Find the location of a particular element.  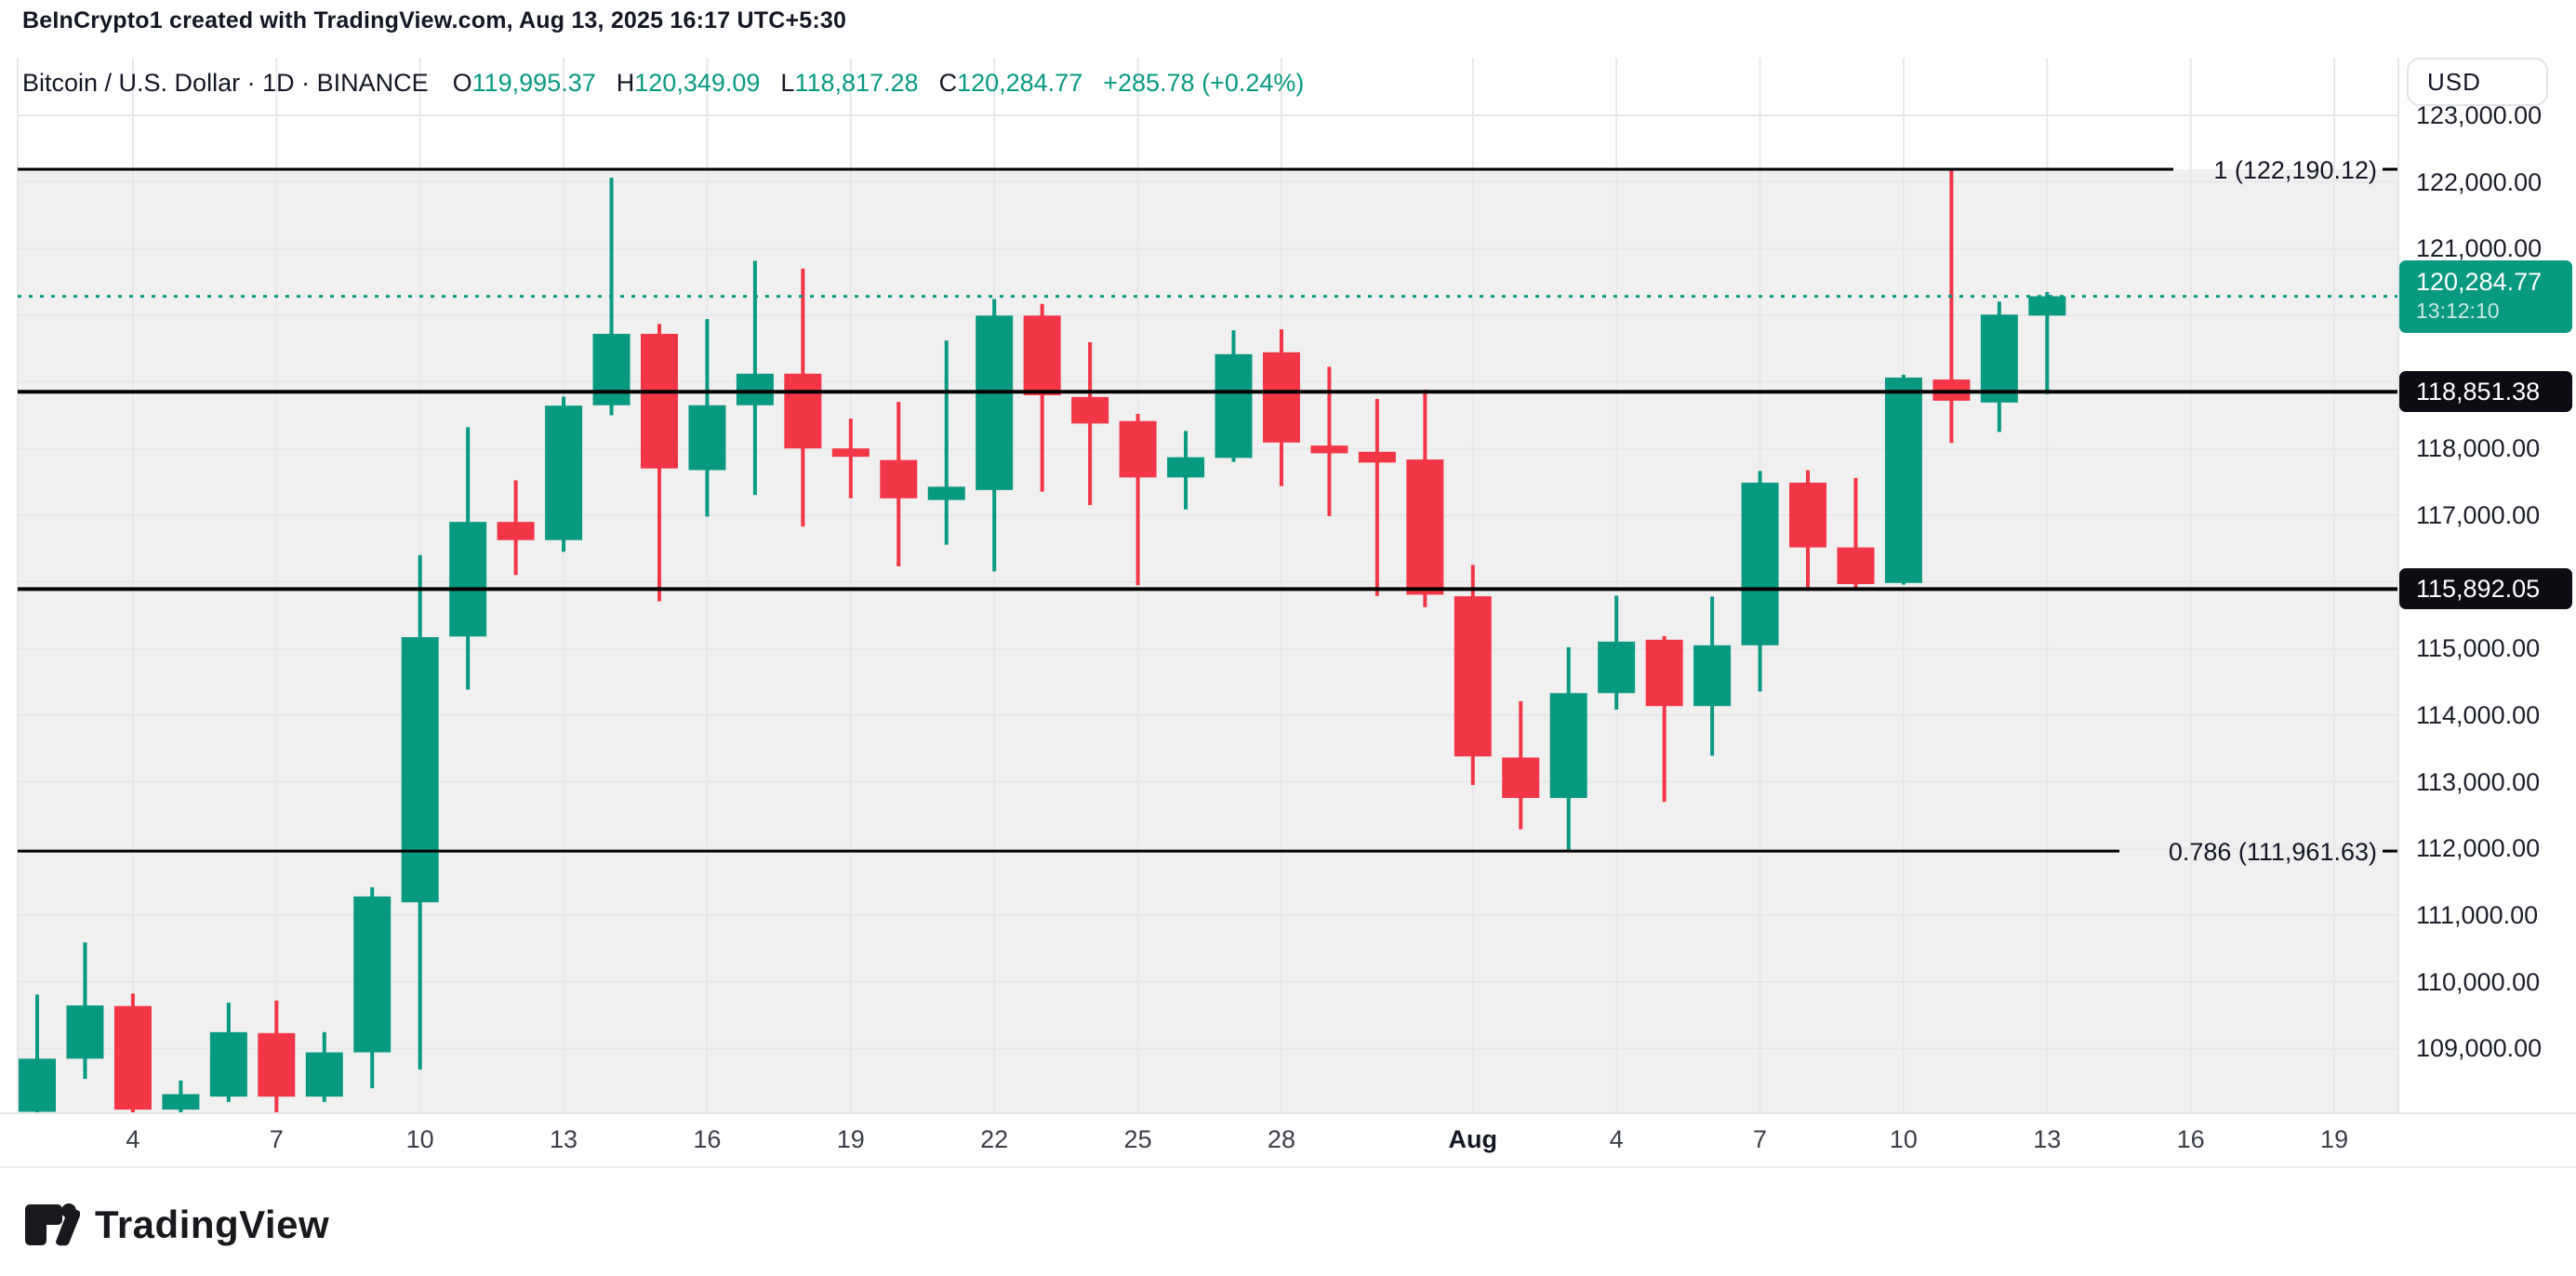

price-tick-label: 111,000.00 is located at coordinates (2477, 915).